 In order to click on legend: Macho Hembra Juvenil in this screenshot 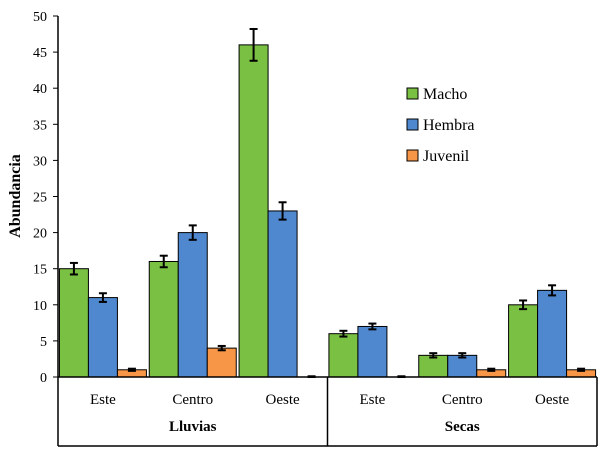, I will do `click(440, 125)`.